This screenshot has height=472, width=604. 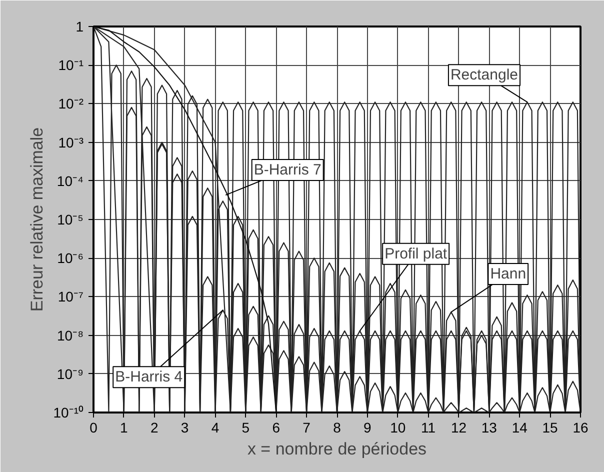 What do you see at coordinates (520, 428) in the screenshot?
I see `x-tick-label: 14` at bounding box center [520, 428].